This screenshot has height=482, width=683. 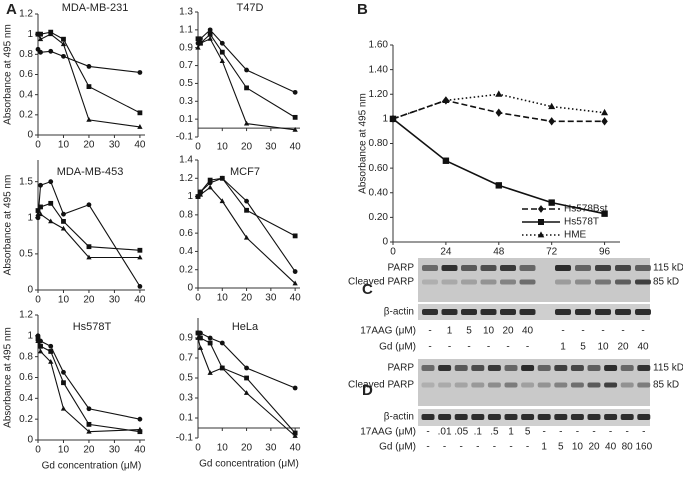 What do you see at coordinates (26, 356) in the screenshot?
I see `y-tick-label: 0.8` at bounding box center [26, 356].